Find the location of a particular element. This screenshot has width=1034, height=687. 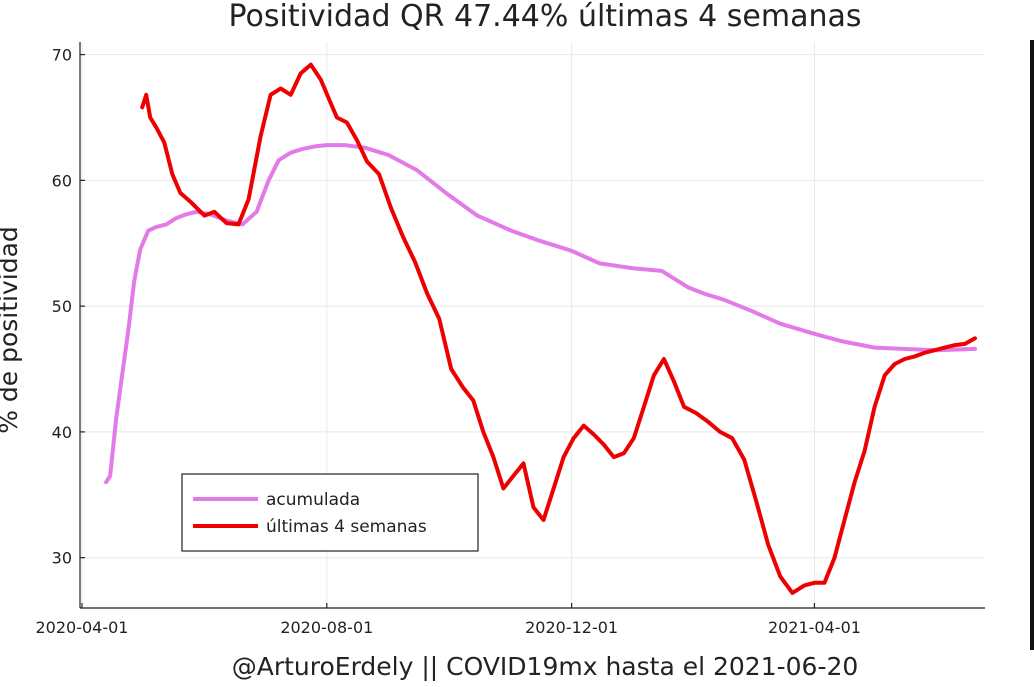

x-tick-label-2020-08-01: 2020-08-01 is located at coordinates (326, 627).